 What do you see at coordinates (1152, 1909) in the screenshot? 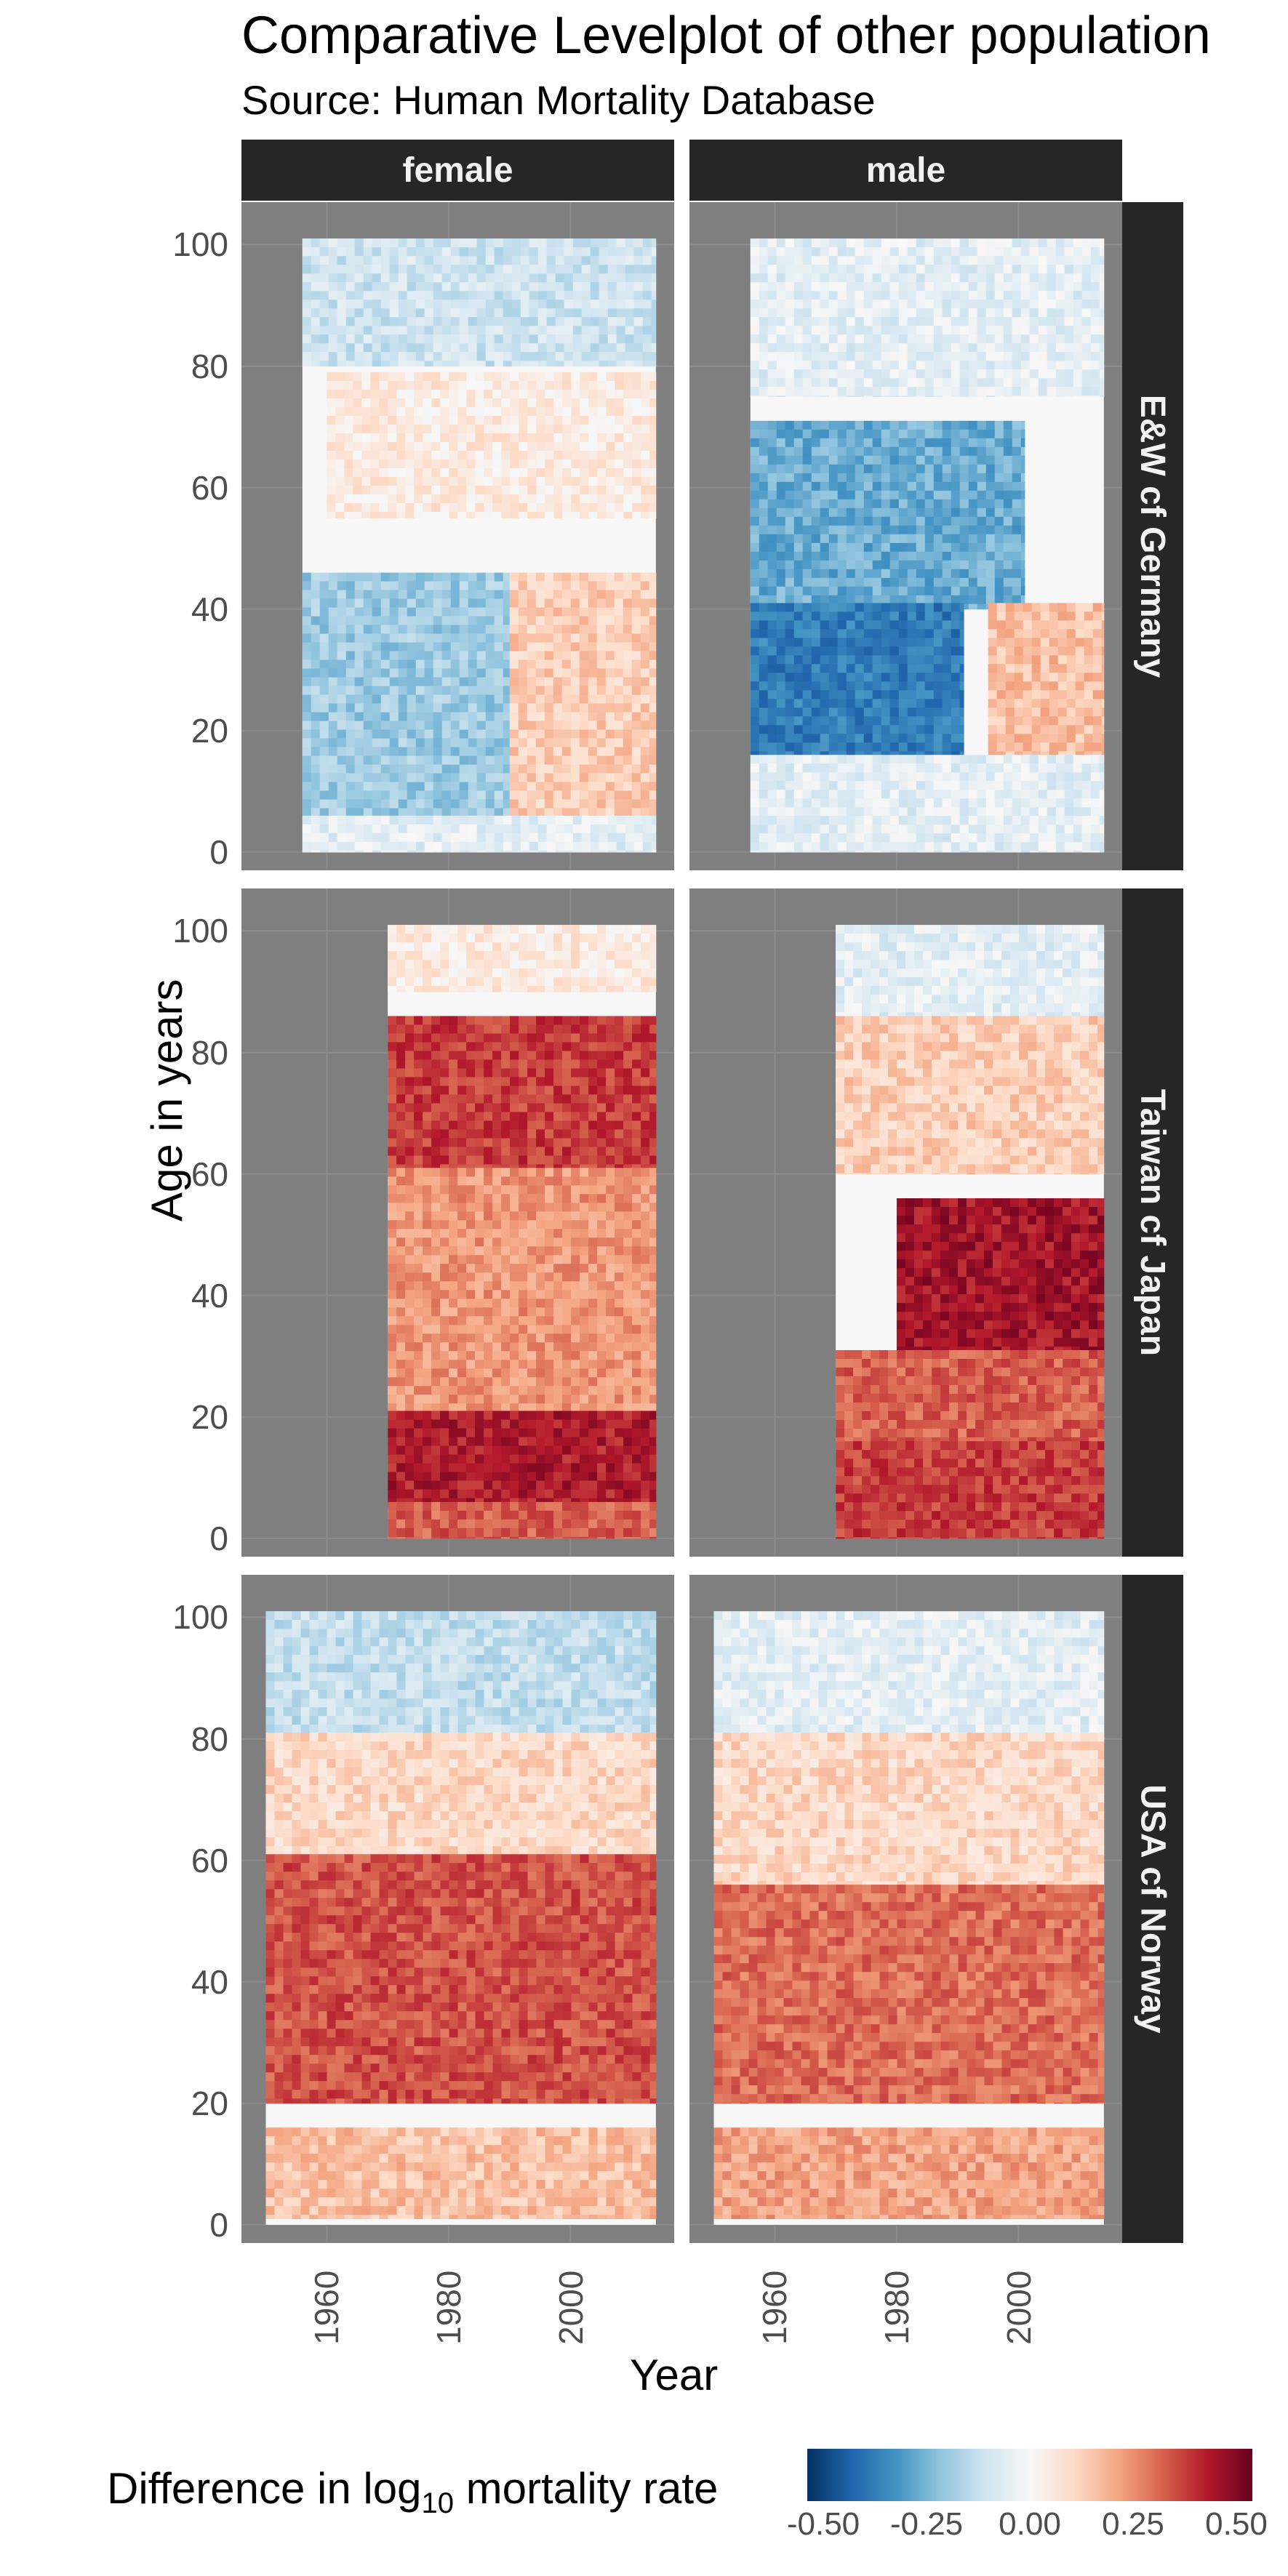
I see `facet-strip-usa-cf-norway: USA cf Norway` at bounding box center [1152, 1909].